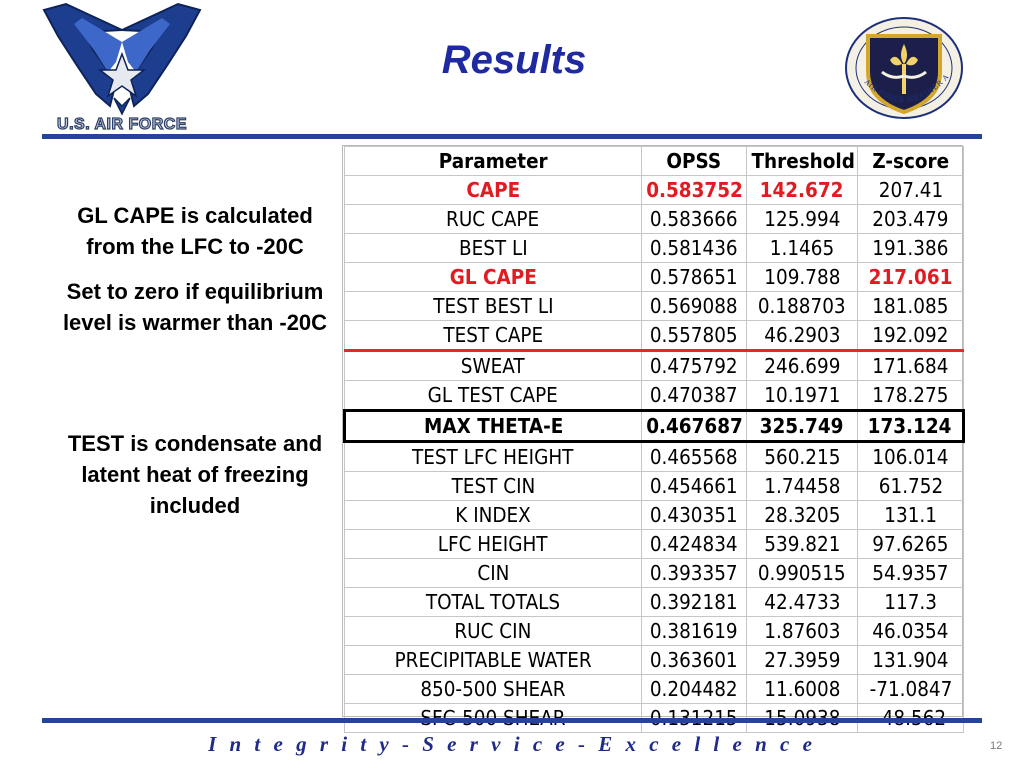  Describe the element at coordinates (694, 219) in the screenshot. I see `cell-opss: 0.583666` at that location.